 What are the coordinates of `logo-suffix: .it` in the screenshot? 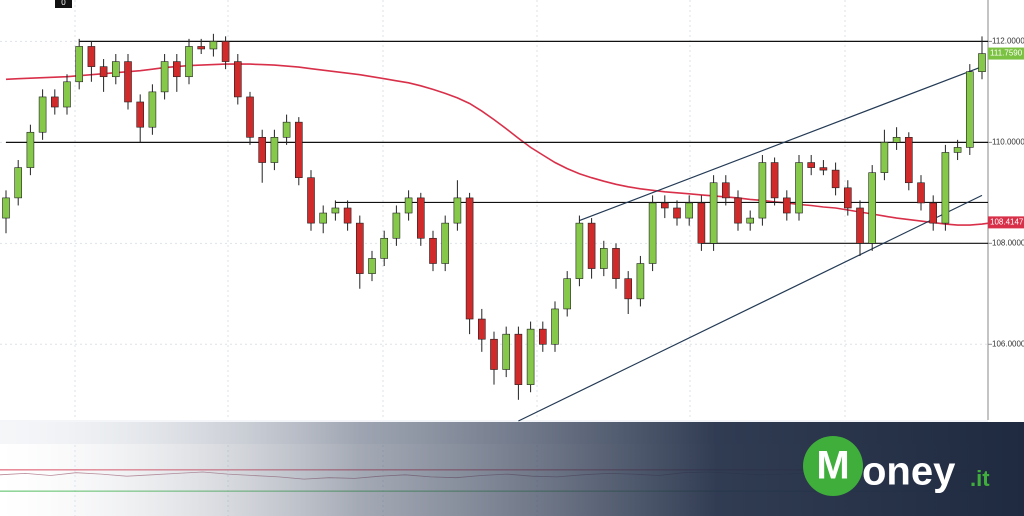 It's located at (980, 478).